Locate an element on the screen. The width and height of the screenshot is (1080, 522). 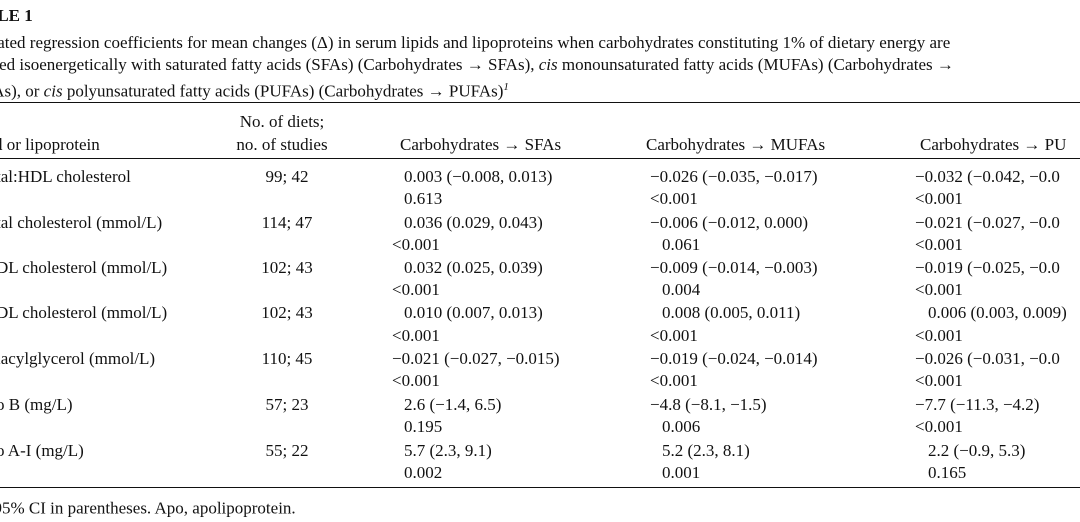
row-sfa-estimate: 5.7 (2.3, 9.1) is located at coordinates (448, 450).